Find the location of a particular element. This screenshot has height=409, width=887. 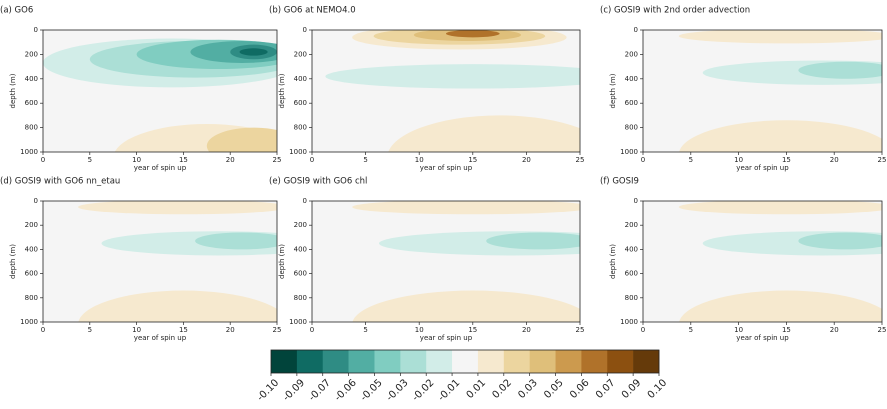

colorbar-tick-label: -0.07 is located at coordinates (320, 390).